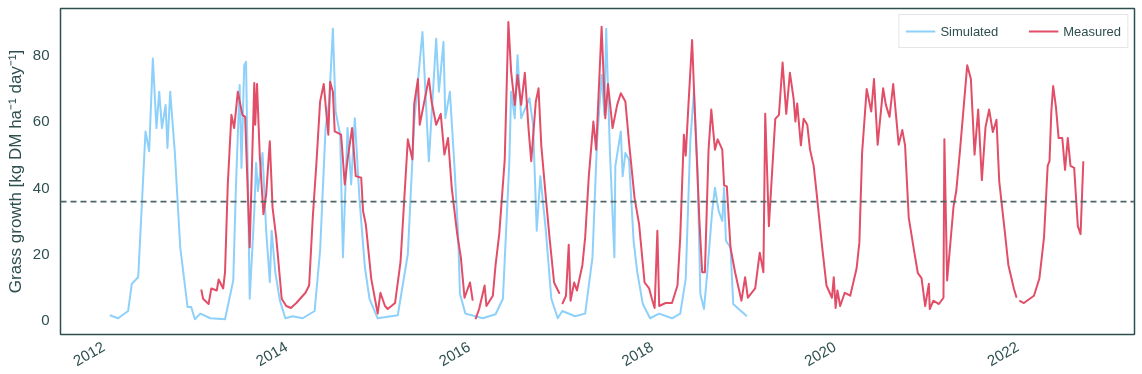  What do you see at coordinates (15, 171) in the screenshot?
I see `y-axis-title: Grass growth [kg DM ha⁻¹ day⁻¹]` at bounding box center [15, 171].